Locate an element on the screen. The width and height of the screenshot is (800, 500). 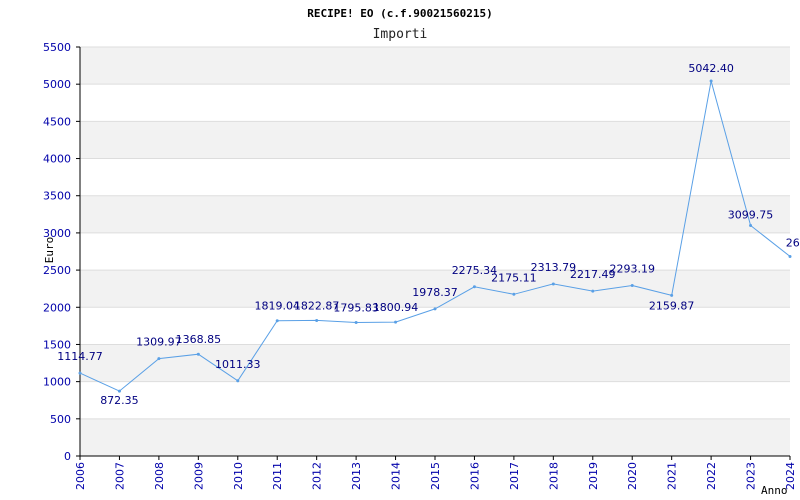
x-tick-label: 2010 is located at coordinates (238, 476).